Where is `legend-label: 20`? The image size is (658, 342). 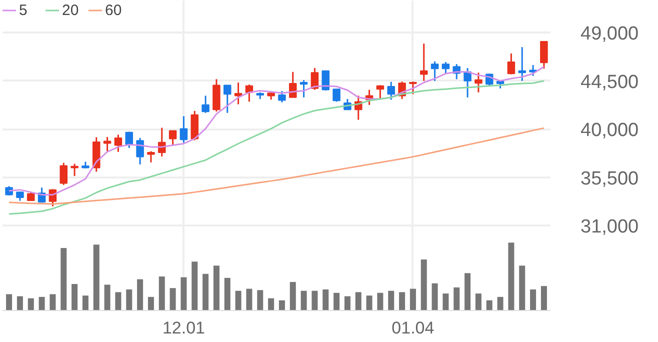 legend-label: 20 is located at coordinates (71, 10).